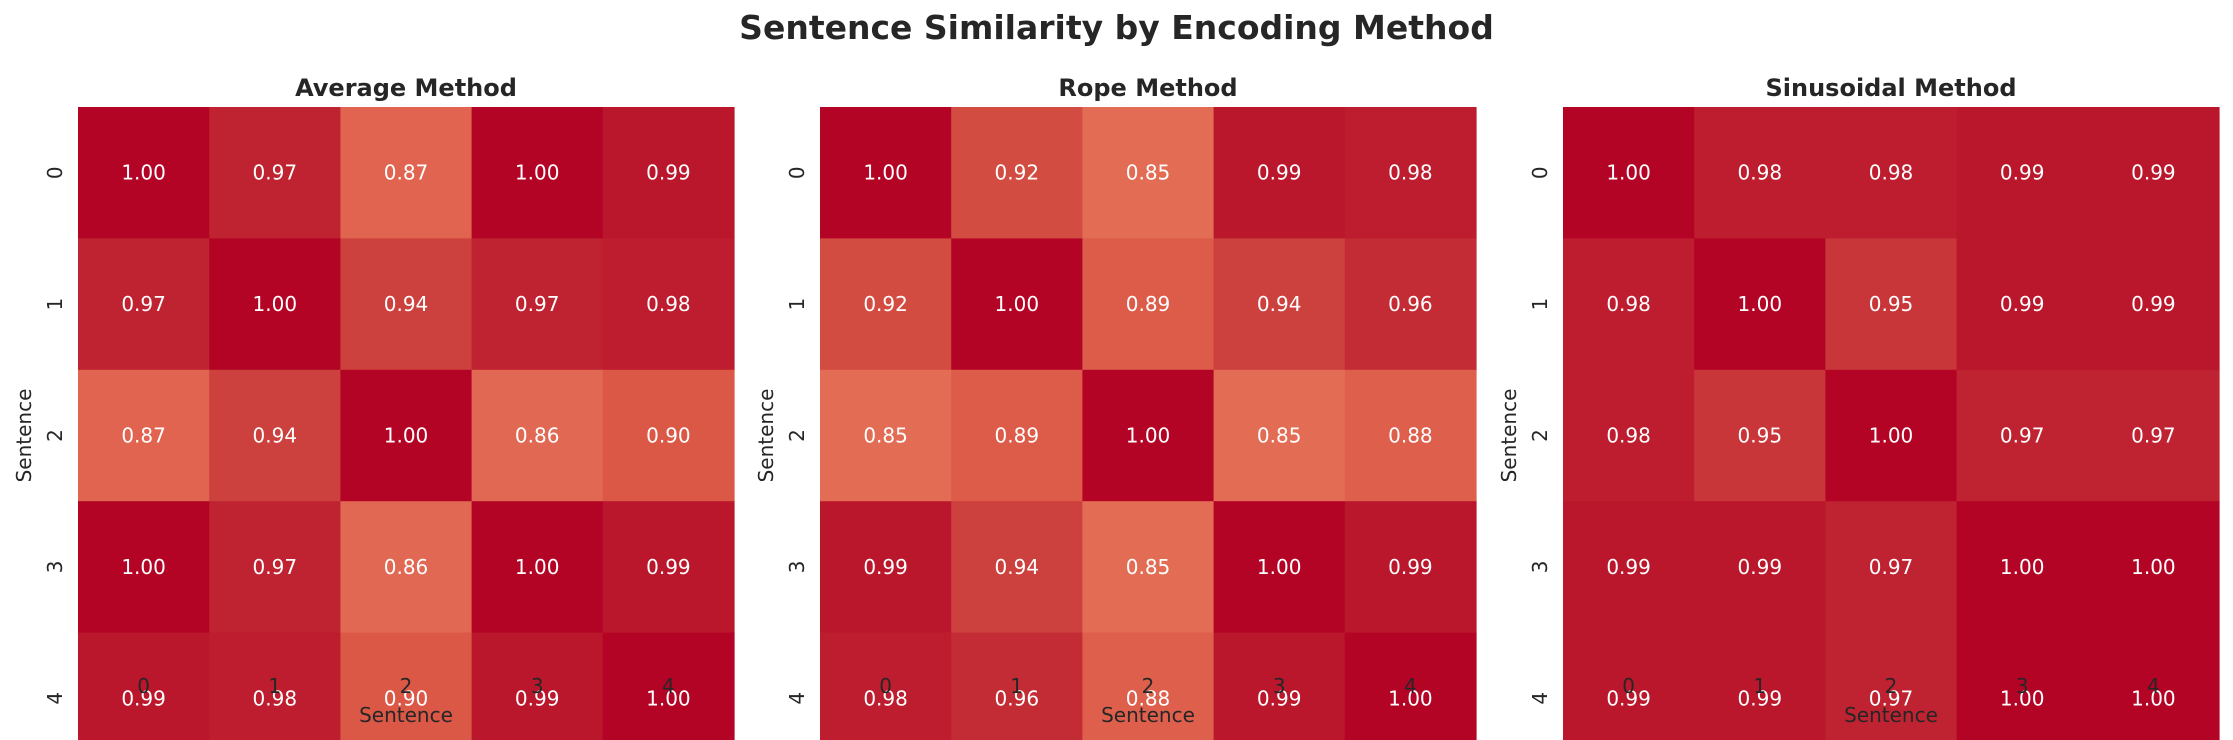 The height and width of the screenshot is (740, 2233). What do you see at coordinates (1148, 304) in the screenshot?
I see `cell-annotation: 0.89` at bounding box center [1148, 304].